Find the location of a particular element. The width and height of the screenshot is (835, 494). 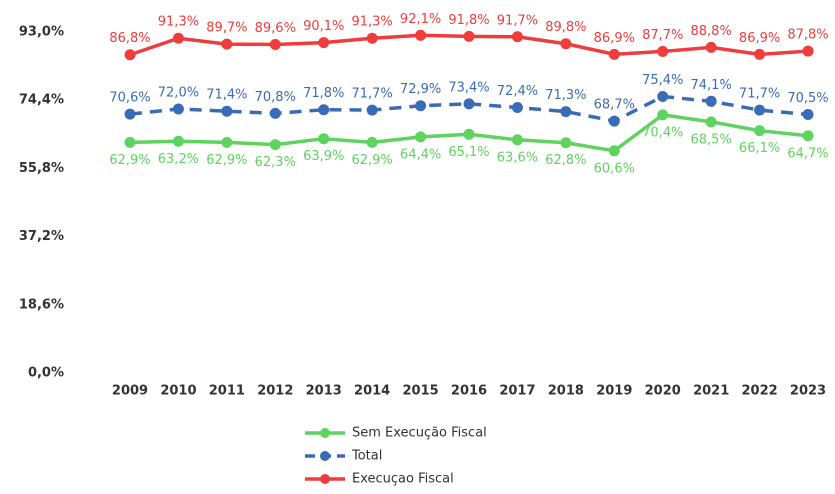

data-label: 70,8% is located at coordinates (275, 97).